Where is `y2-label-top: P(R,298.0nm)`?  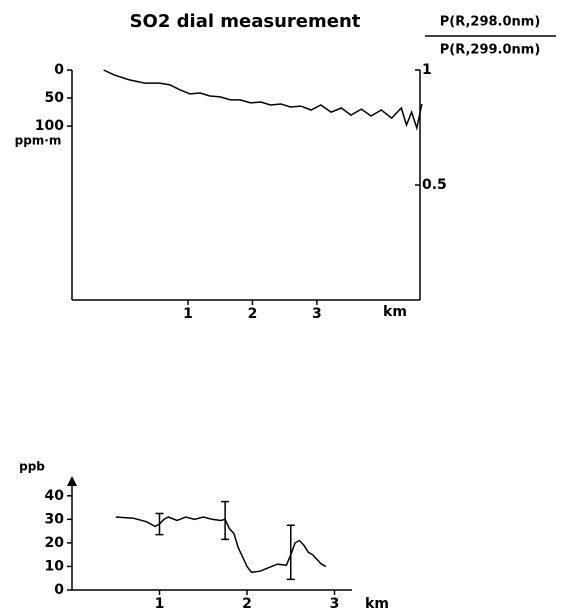
y2-label-top: P(R,298.0nm) is located at coordinates (490, 22).